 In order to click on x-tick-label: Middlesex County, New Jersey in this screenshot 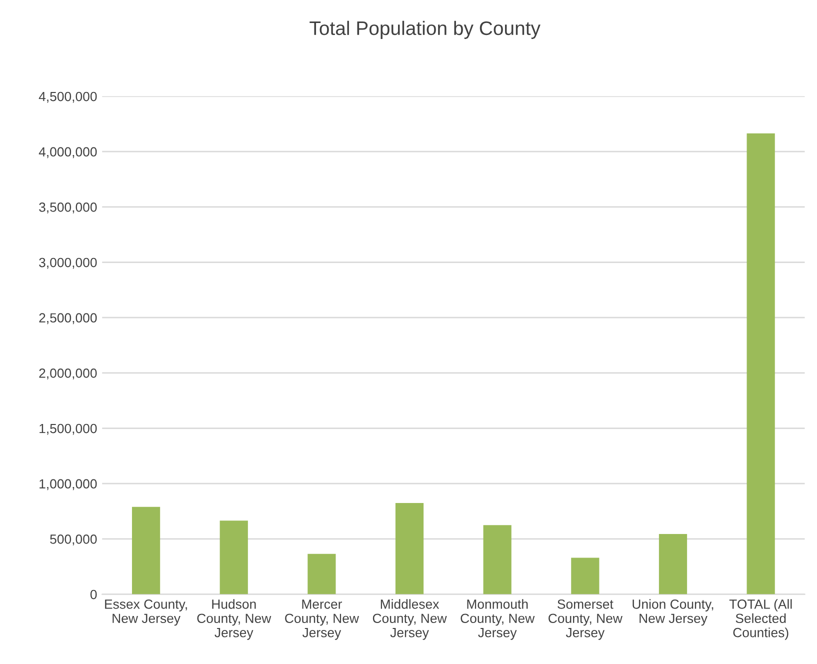, I will do `click(409, 619)`.